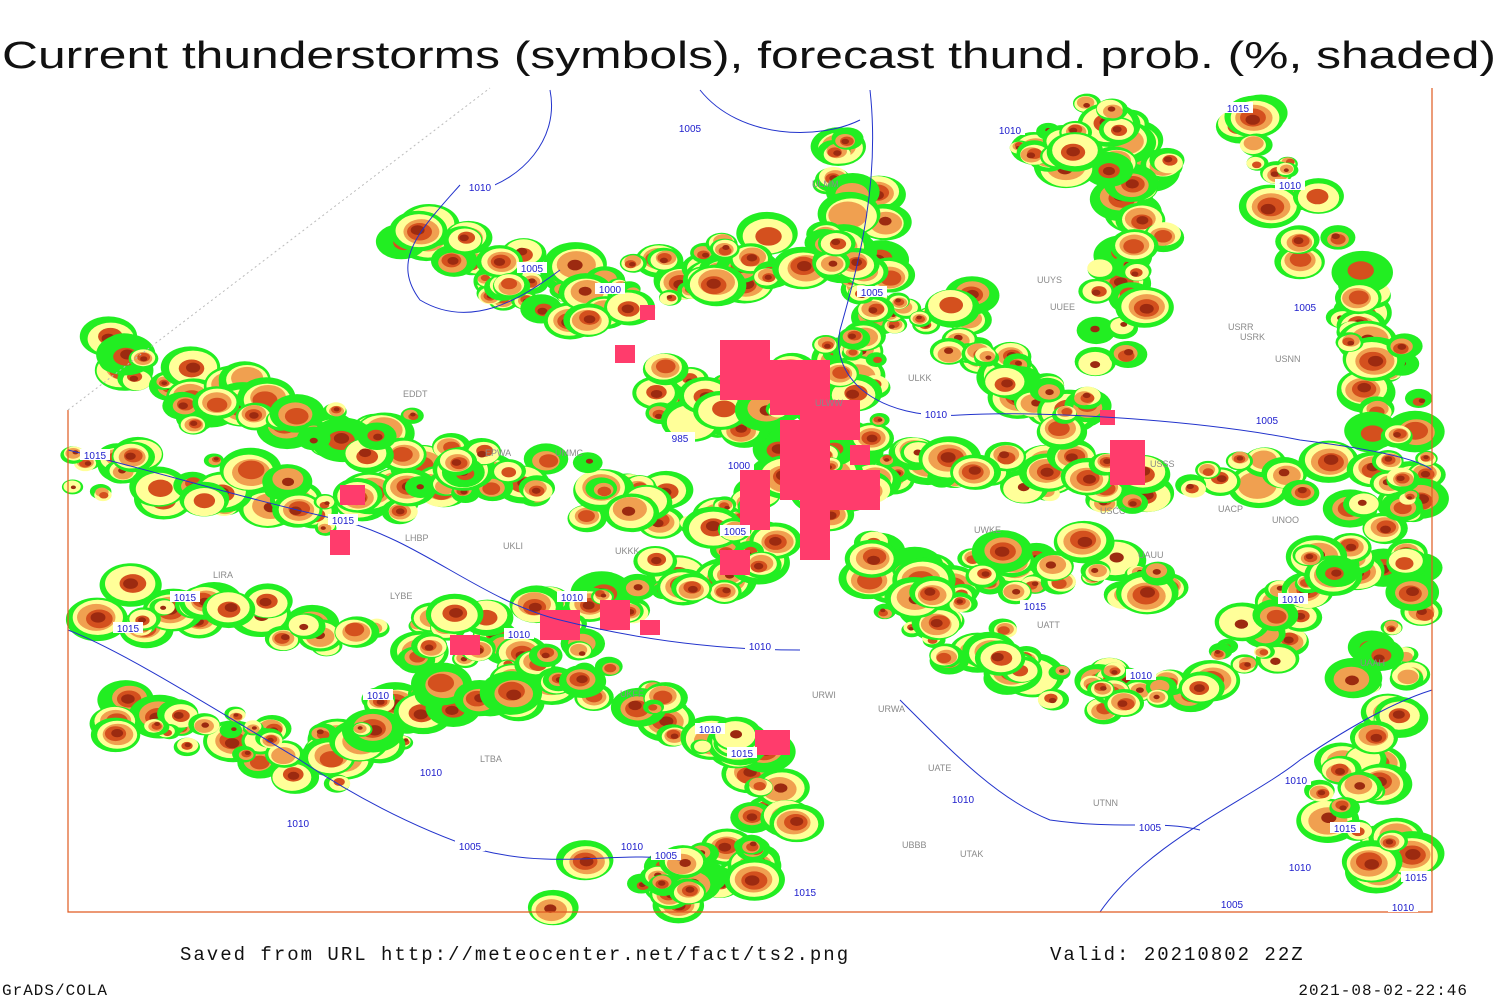 This screenshot has height=1000, width=1500. What do you see at coordinates (1372, 663) in the screenshot?
I see `station-label: UAAH` at bounding box center [1372, 663].